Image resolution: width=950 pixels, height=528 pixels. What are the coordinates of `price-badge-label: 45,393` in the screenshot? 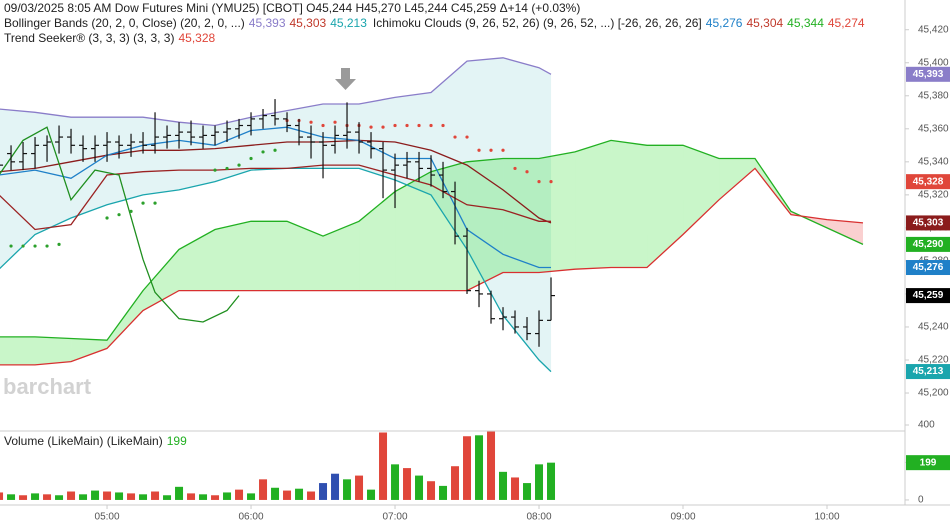 It's located at (928, 74).